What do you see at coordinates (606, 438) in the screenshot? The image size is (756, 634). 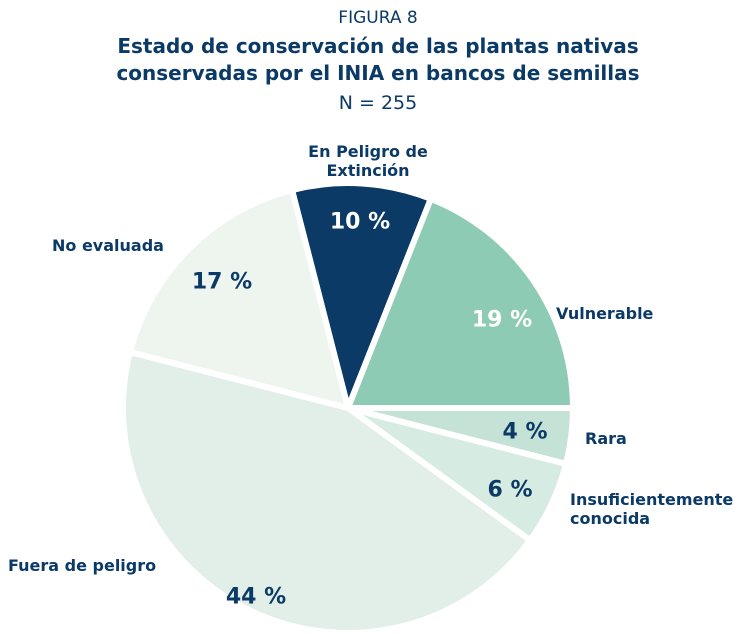 I see `category-label: Rara` at bounding box center [606, 438].